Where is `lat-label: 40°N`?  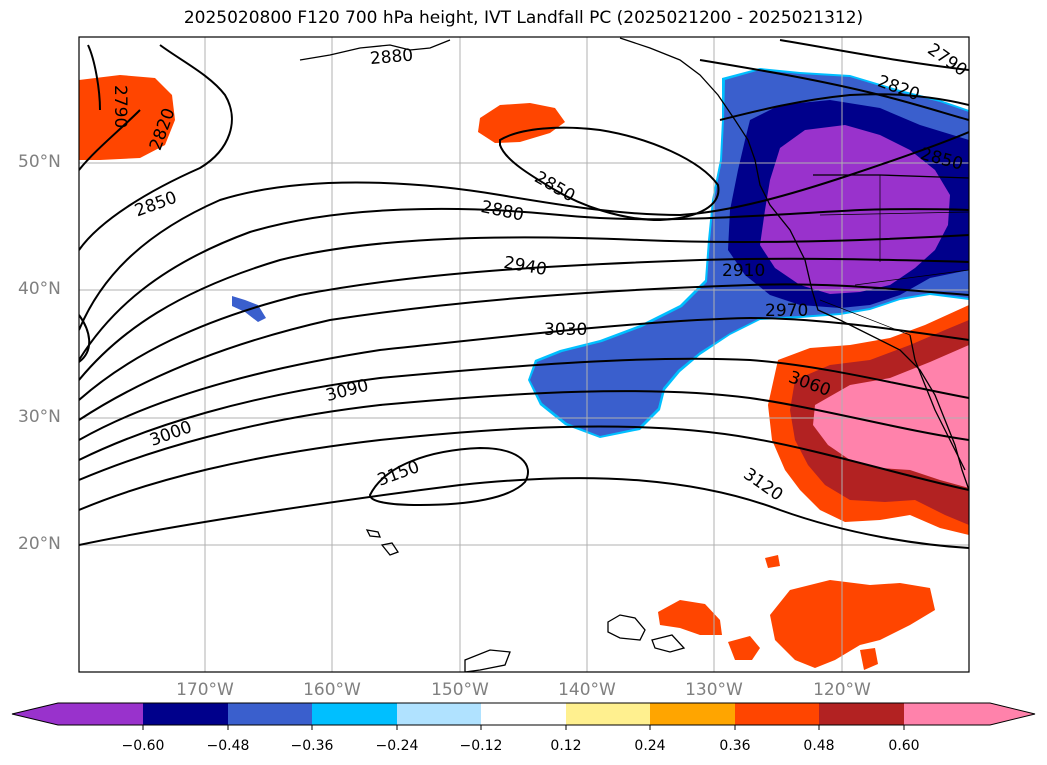
lat-label: 40°N is located at coordinates (39, 289).